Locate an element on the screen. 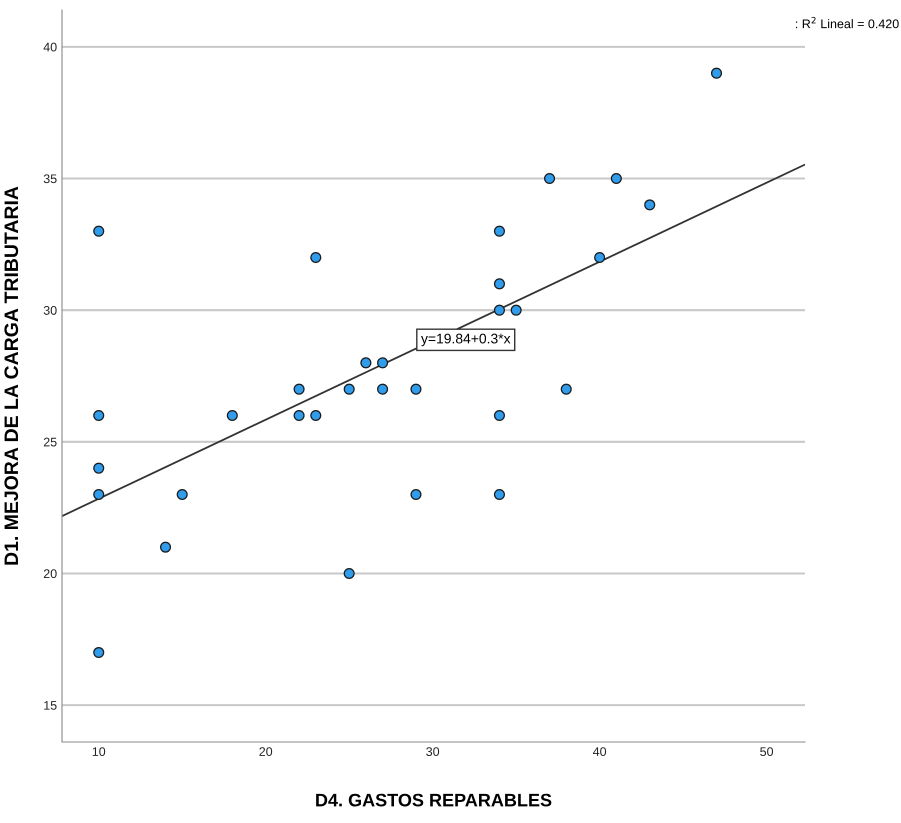  y-tick-label: 30 is located at coordinates (50, 310).